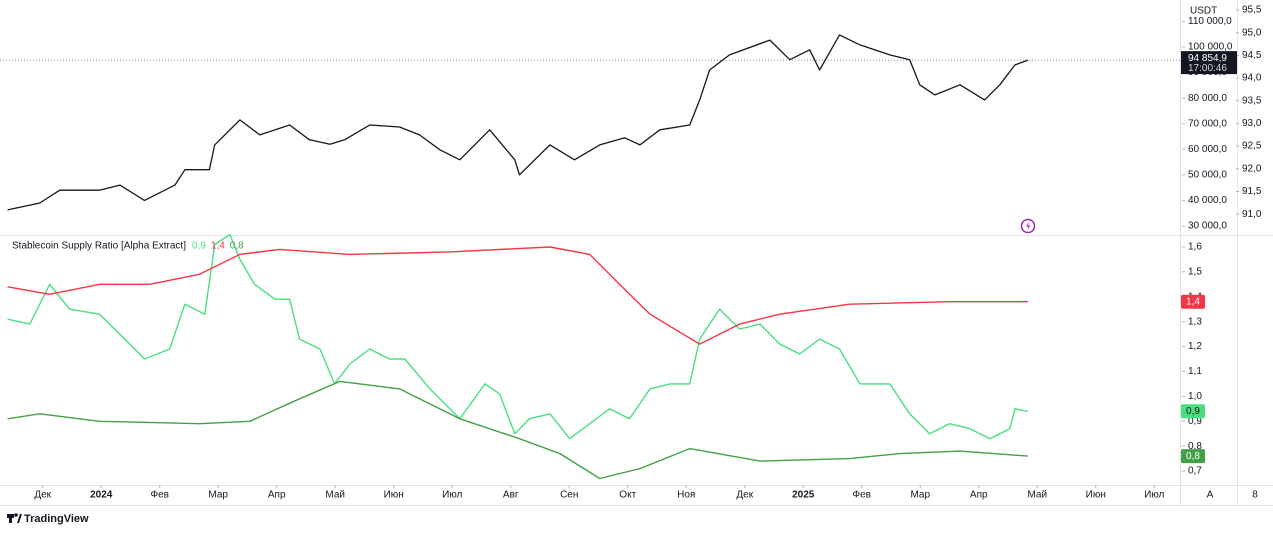 This screenshot has height=535, width=1273. What do you see at coordinates (1252, 100) in the screenshot?
I see `second-axis-tick-label: 93,5` at bounding box center [1252, 100].